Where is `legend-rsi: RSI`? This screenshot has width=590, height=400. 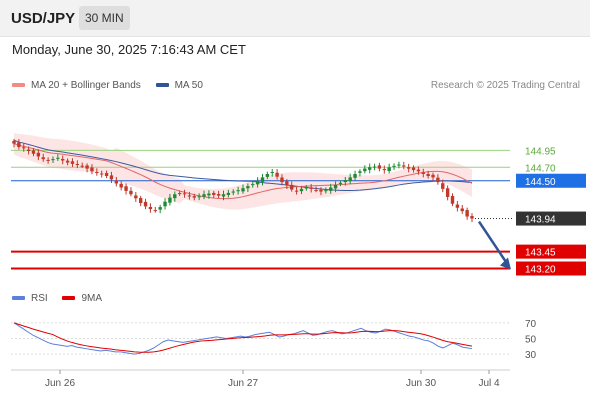 legend-rsi: RSI is located at coordinates (30, 298).